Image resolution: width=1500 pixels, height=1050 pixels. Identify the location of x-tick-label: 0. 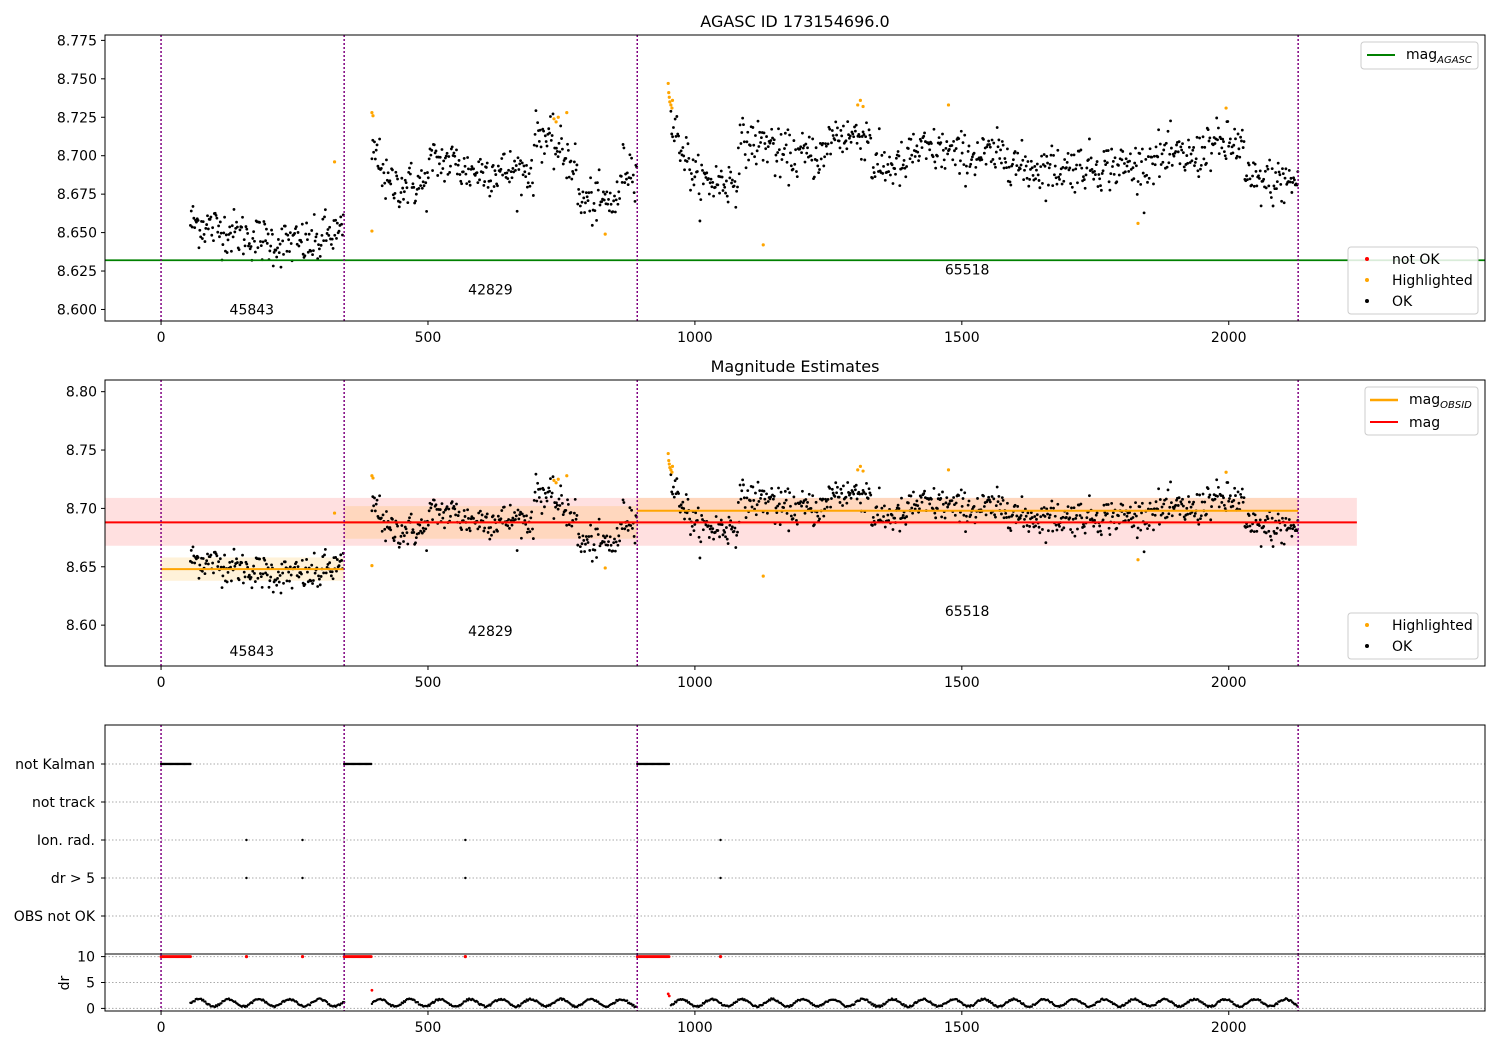
(161, 683).